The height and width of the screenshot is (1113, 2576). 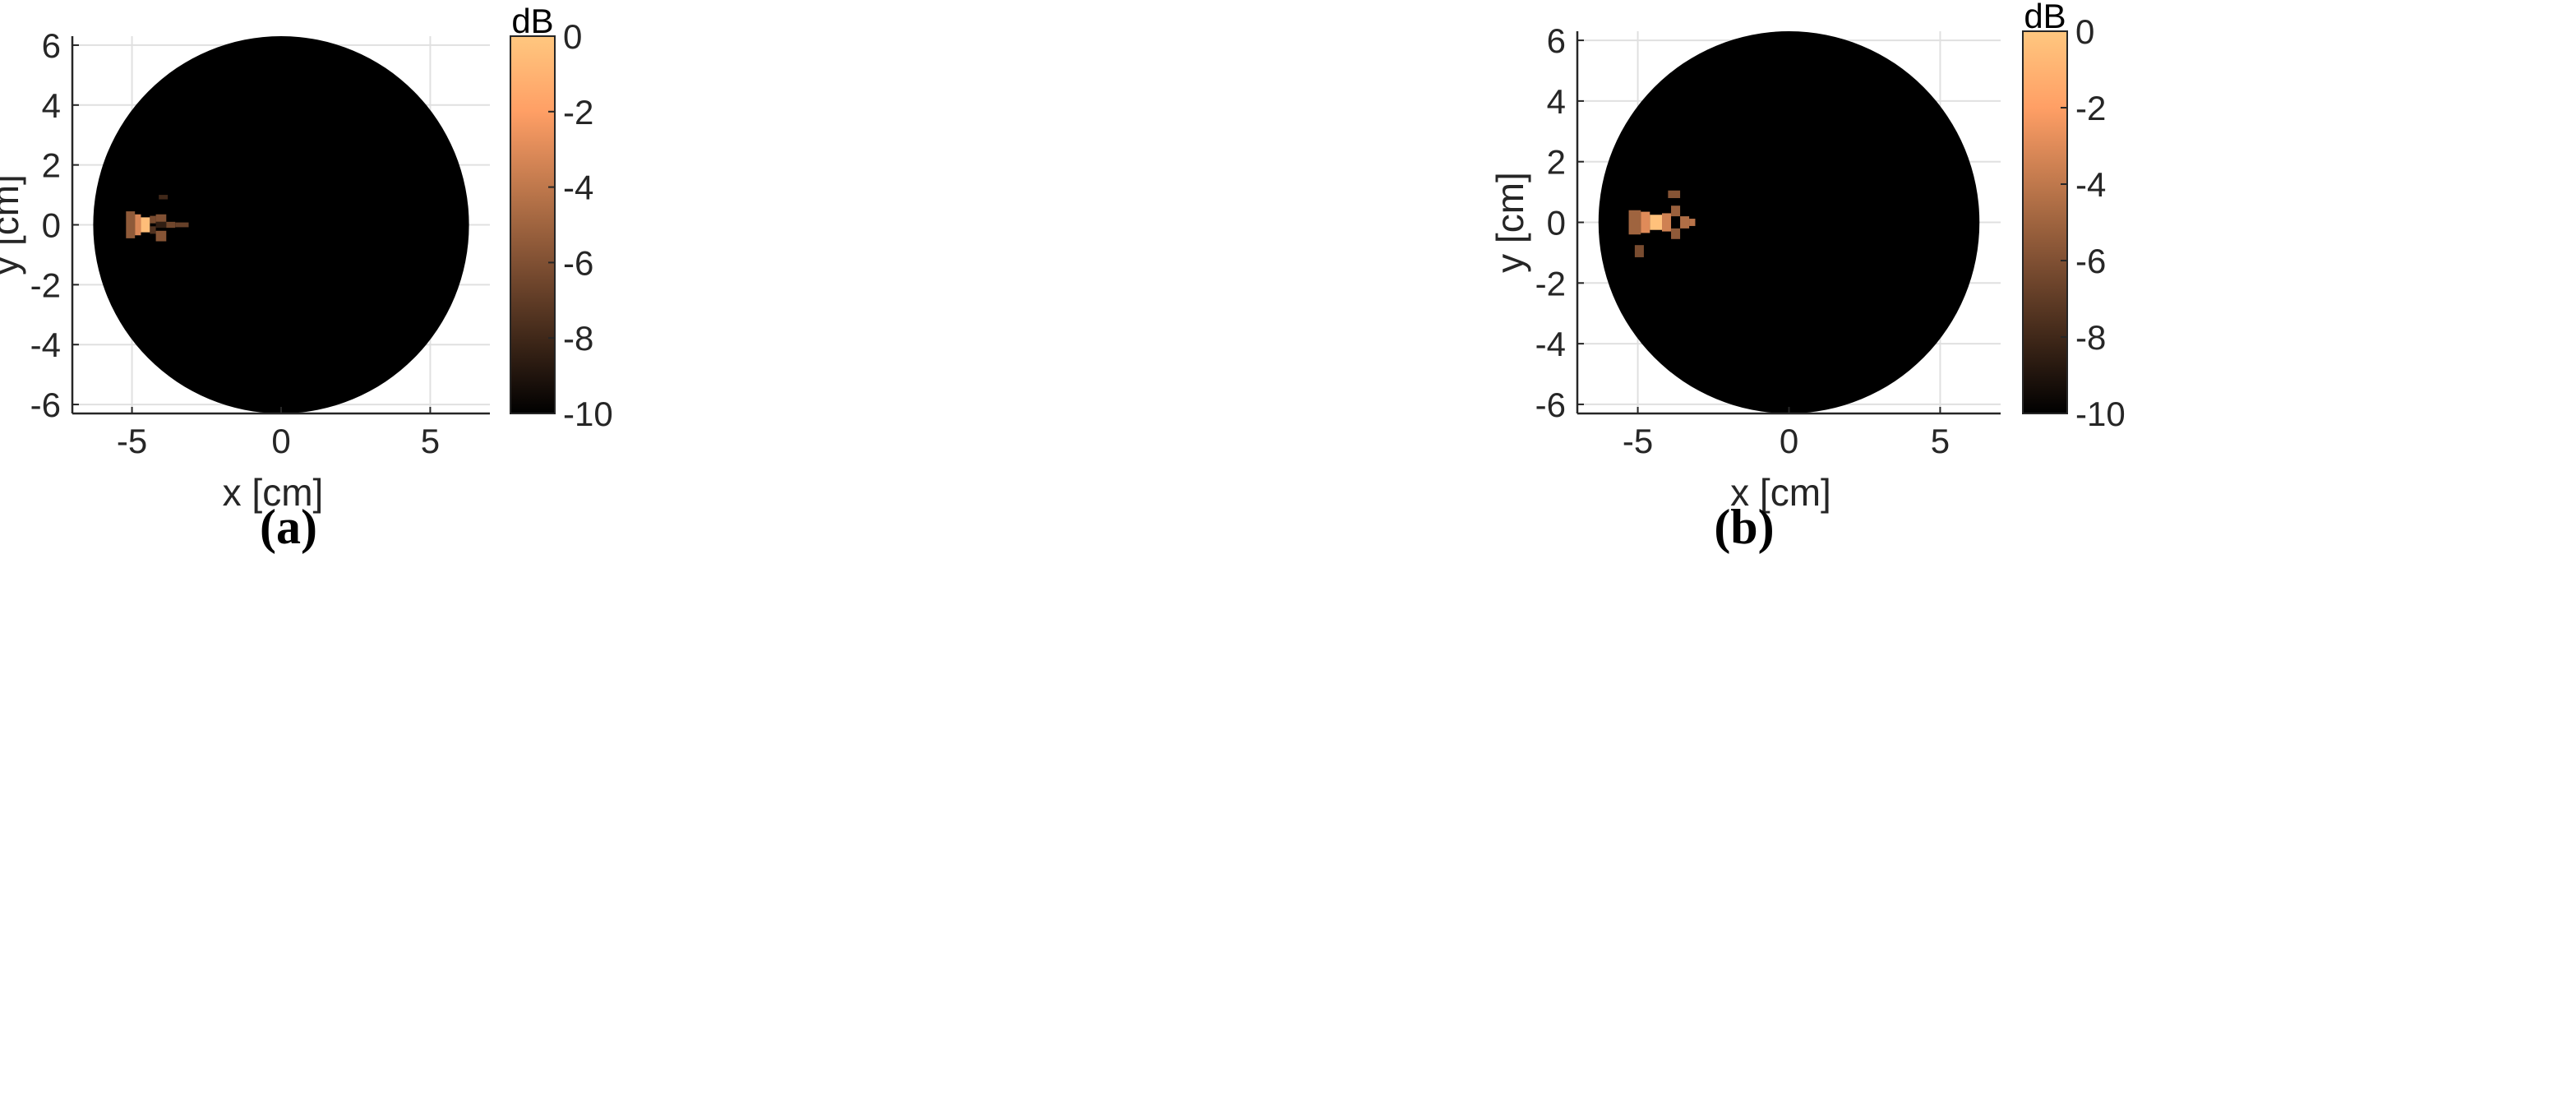 I want to click on plot-area-b, so click(x=1789, y=222).